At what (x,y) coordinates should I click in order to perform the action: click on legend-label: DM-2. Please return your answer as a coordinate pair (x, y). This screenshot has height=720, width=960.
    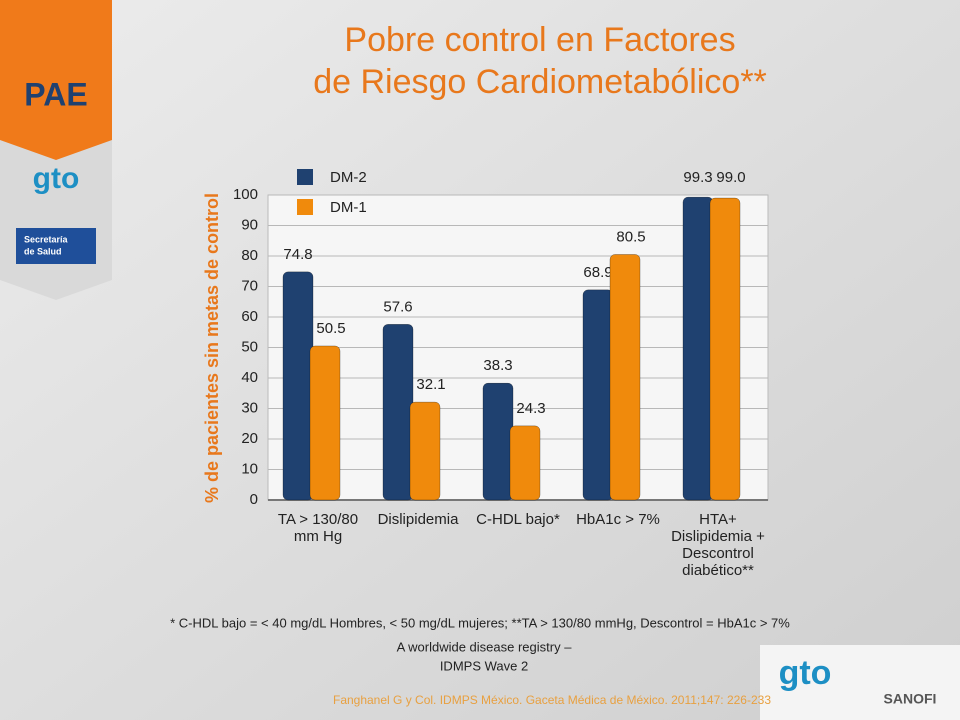
    Looking at the image, I should click on (348, 177).